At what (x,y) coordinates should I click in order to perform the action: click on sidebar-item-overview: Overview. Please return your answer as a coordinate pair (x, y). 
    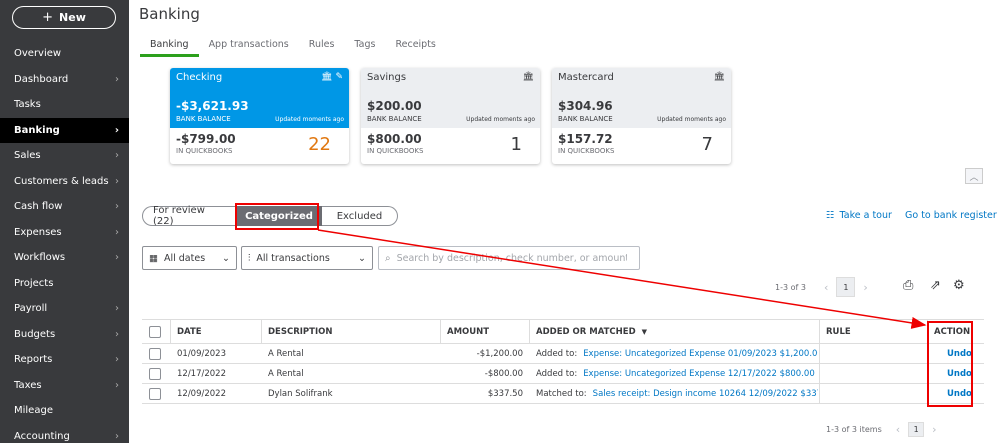
    Looking at the image, I should click on (64, 54).